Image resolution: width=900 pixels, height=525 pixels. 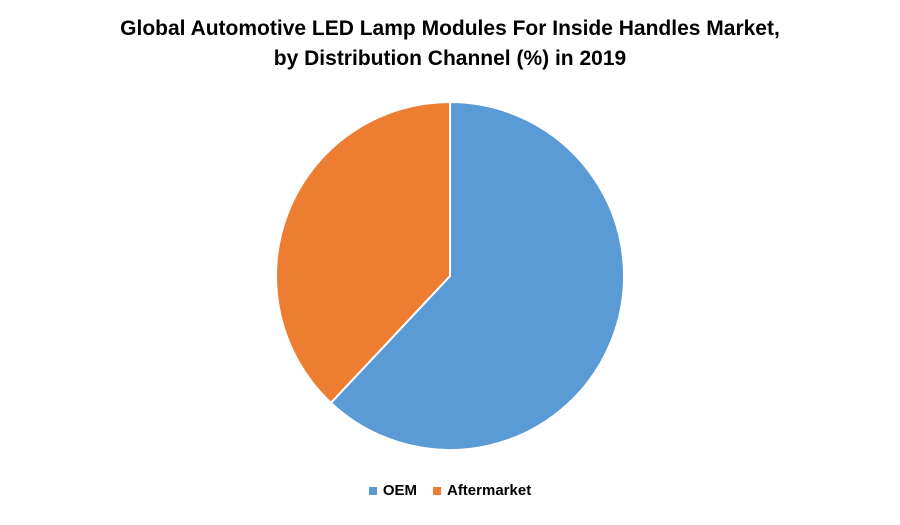 I want to click on legend: OEM Aftermarket, so click(x=450, y=490).